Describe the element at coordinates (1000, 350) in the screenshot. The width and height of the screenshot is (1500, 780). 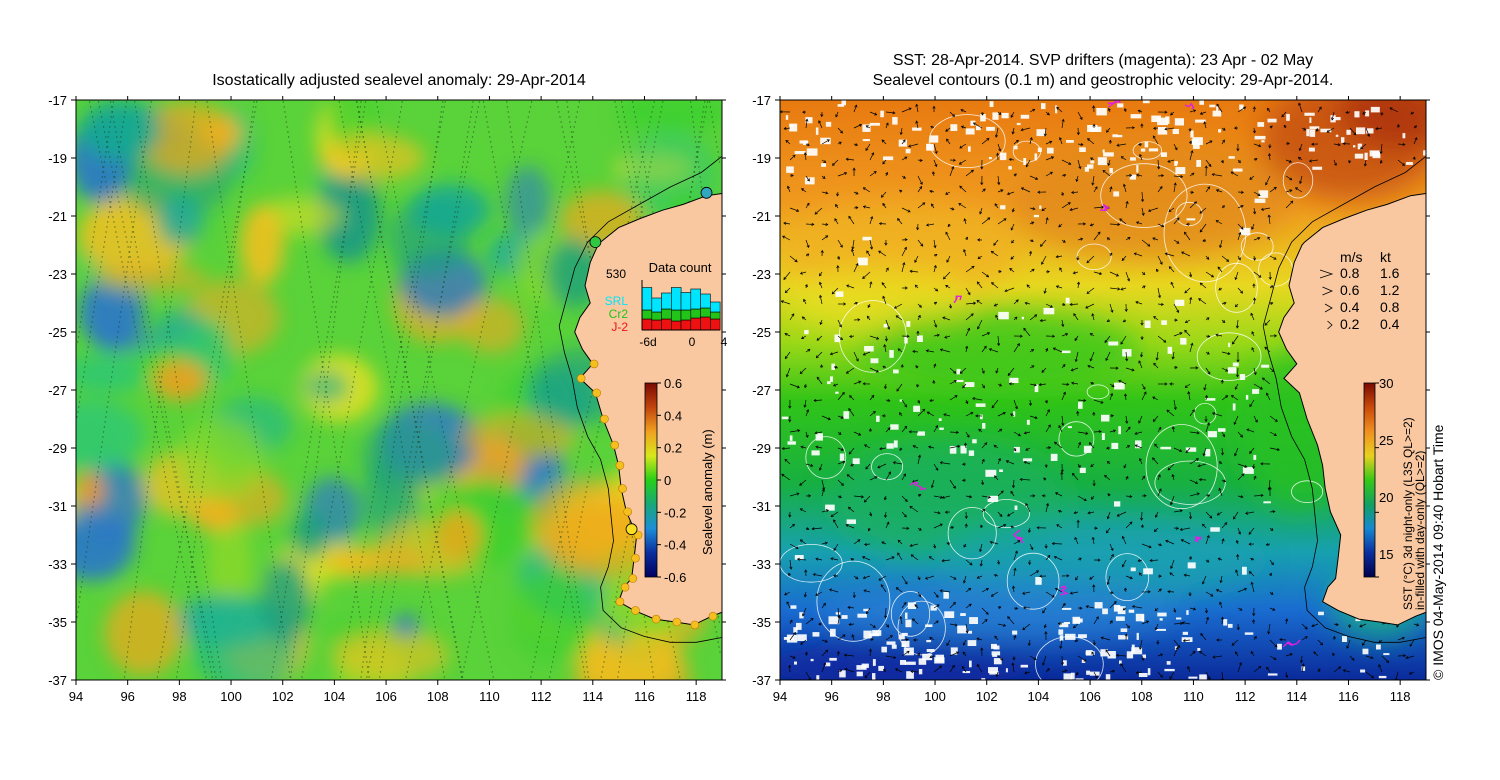
I see `sst-feature` at that location.